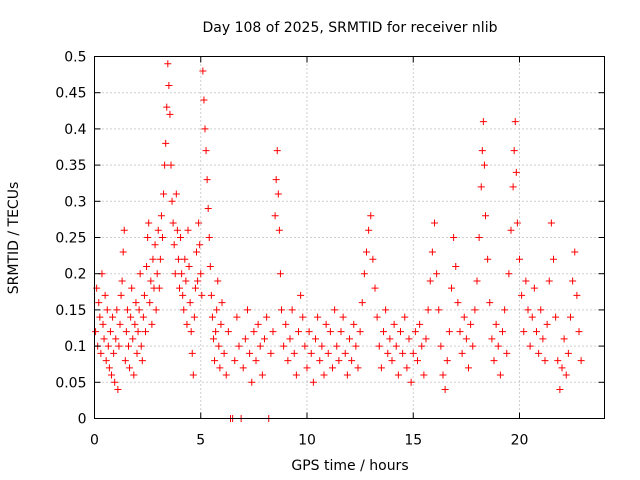 Image resolution: width=640 pixels, height=480 pixels. I want to click on x-tick-label: 5, so click(200, 441).